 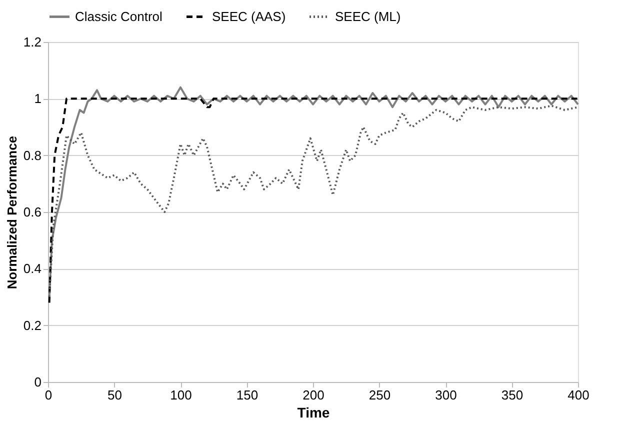 I want to click on y-tick-label: 0.2, so click(x=32, y=325).